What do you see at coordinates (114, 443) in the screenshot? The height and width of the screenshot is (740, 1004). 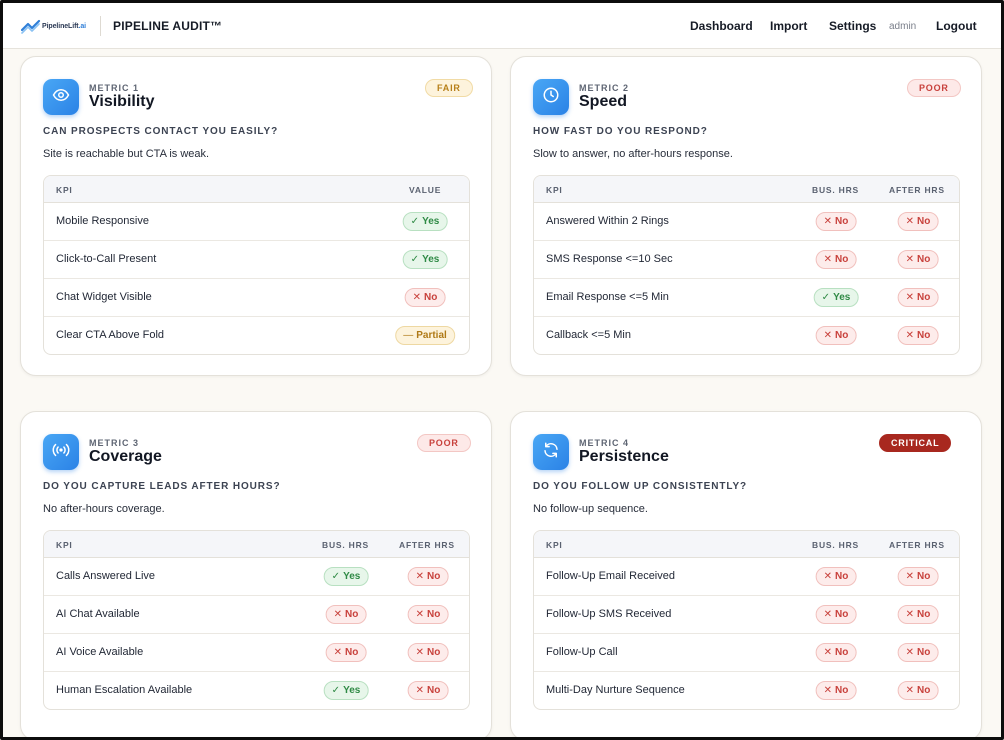 I see `metric-number: METRIC 3` at bounding box center [114, 443].